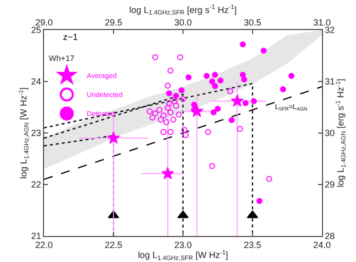 Image resolution: width=356 pixels, height=262 pixels. I want to click on y-tick-label: 23, so click(36, 133).